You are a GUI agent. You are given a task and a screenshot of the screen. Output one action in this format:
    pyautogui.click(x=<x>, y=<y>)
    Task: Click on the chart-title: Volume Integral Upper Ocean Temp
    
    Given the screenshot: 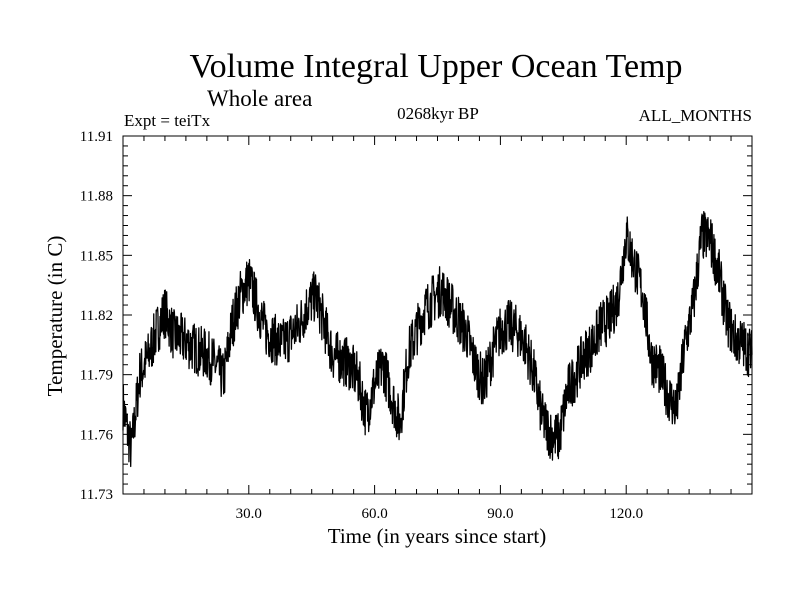 What is the action you would take?
    pyautogui.click(x=436, y=66)
    